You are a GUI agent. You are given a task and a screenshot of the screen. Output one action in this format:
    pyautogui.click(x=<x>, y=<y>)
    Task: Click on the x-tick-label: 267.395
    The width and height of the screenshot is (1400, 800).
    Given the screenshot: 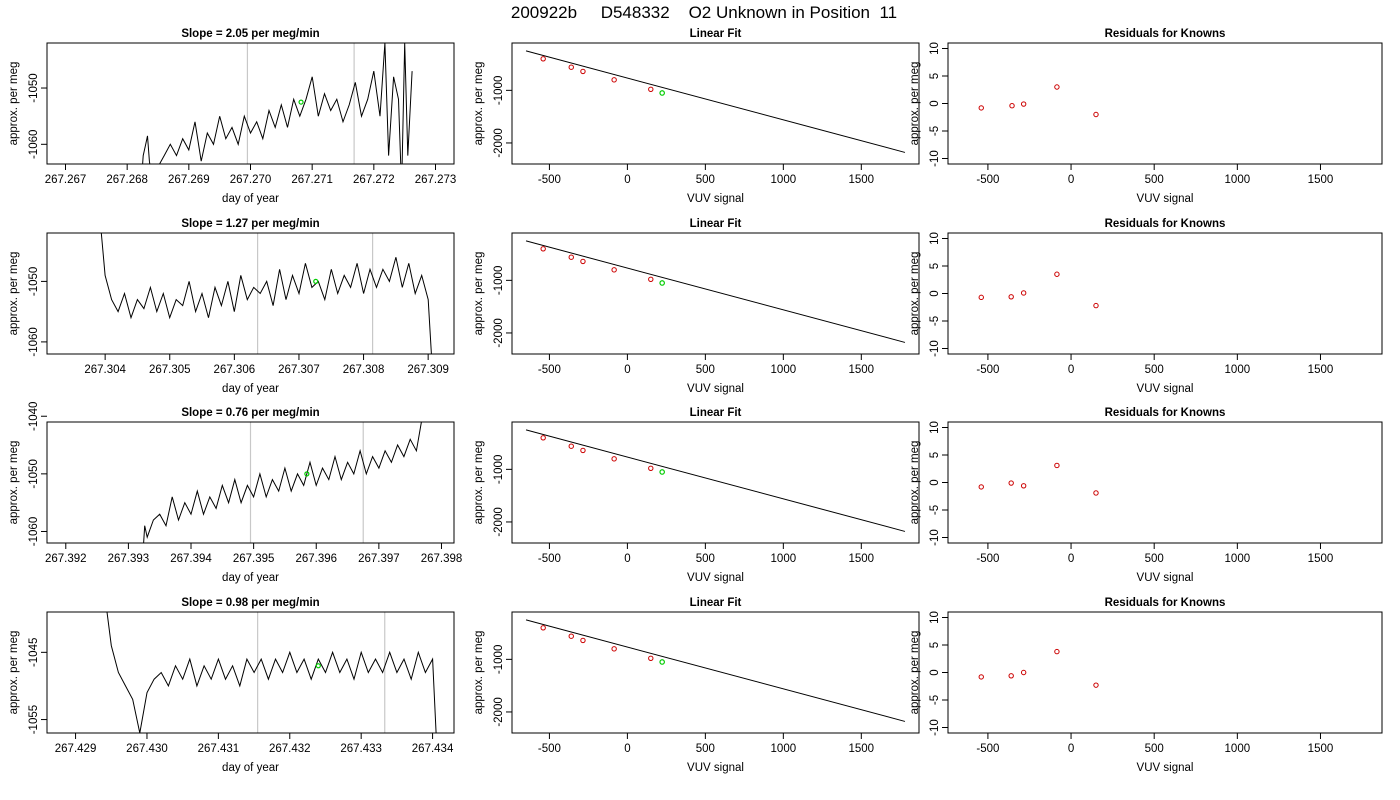 What is the action you would take?
    pyautogui.click(x=254, y=559)
    